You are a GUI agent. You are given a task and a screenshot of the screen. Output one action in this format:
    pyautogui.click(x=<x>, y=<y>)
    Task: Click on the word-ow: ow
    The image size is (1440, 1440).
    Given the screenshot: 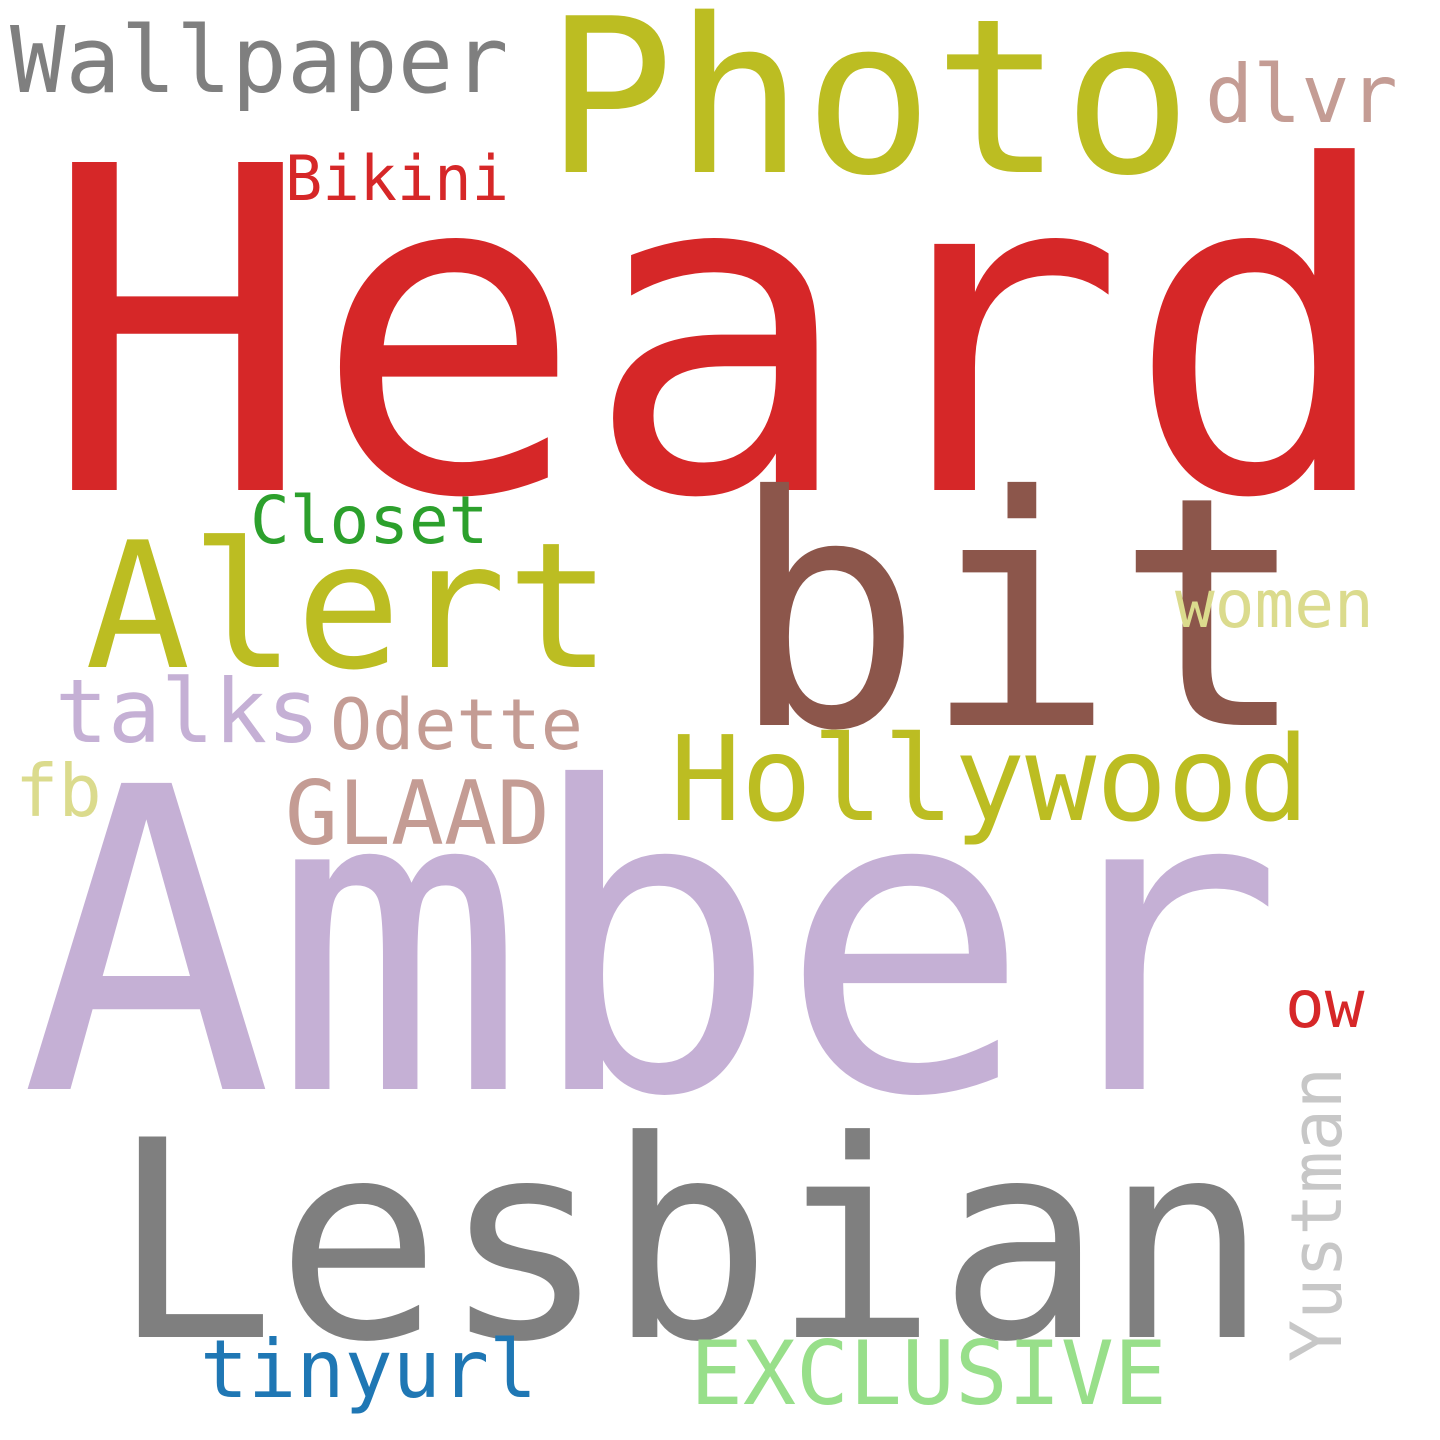 What is the action you would take?
    pyautogui.click(x=1325, y=1004)
    